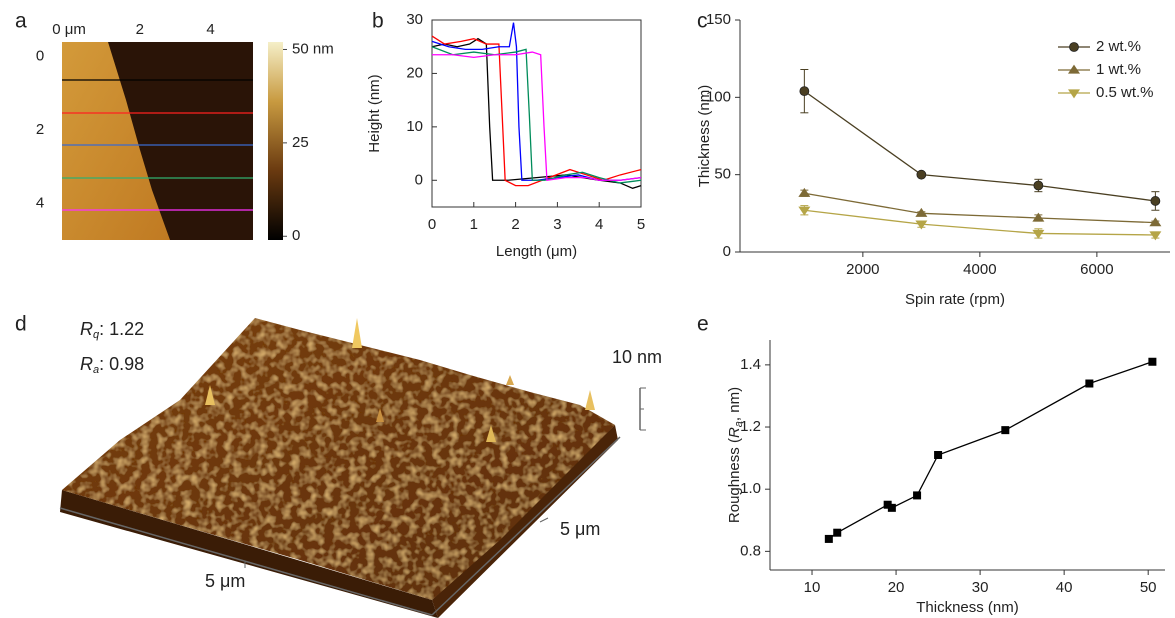 Image resolution: width=1175 pixels, height=618 pixels. Describe the element at coordinates (739, 424) in the screenshot. I see `y-label-subscript: a` at that location.